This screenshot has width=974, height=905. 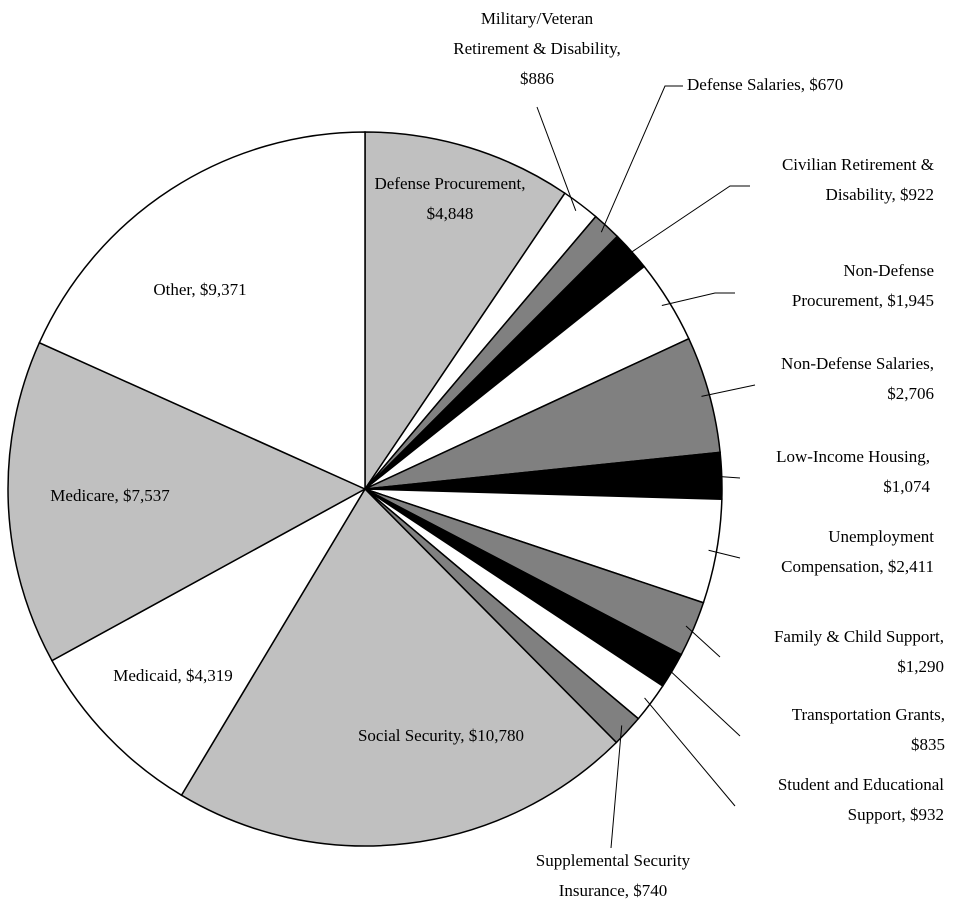 What do you see at coordinates (888, 270) in the screenshot?
I see `data-label: Non-Defense` at bounding box center [888, 270].